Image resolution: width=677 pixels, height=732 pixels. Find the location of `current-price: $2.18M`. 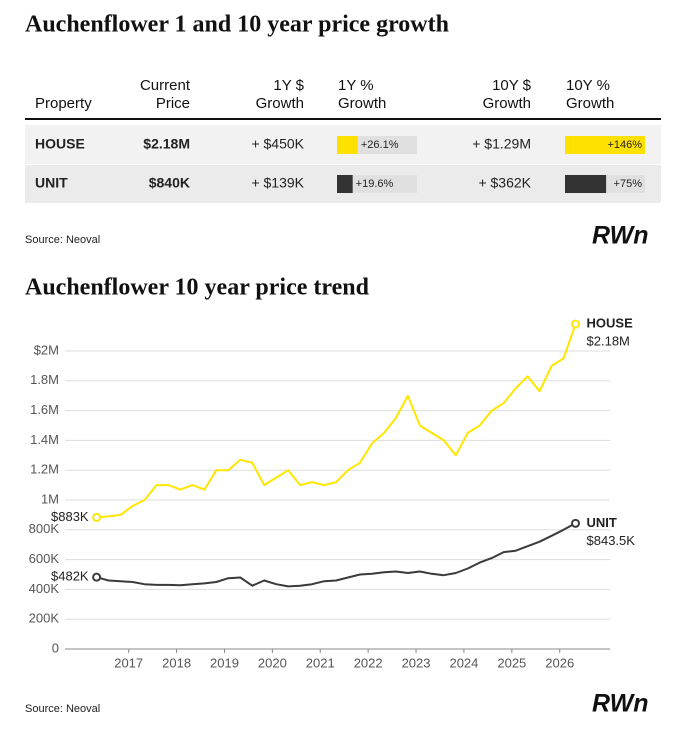

current-price: $2.18M is located at coordinates (166, 144).